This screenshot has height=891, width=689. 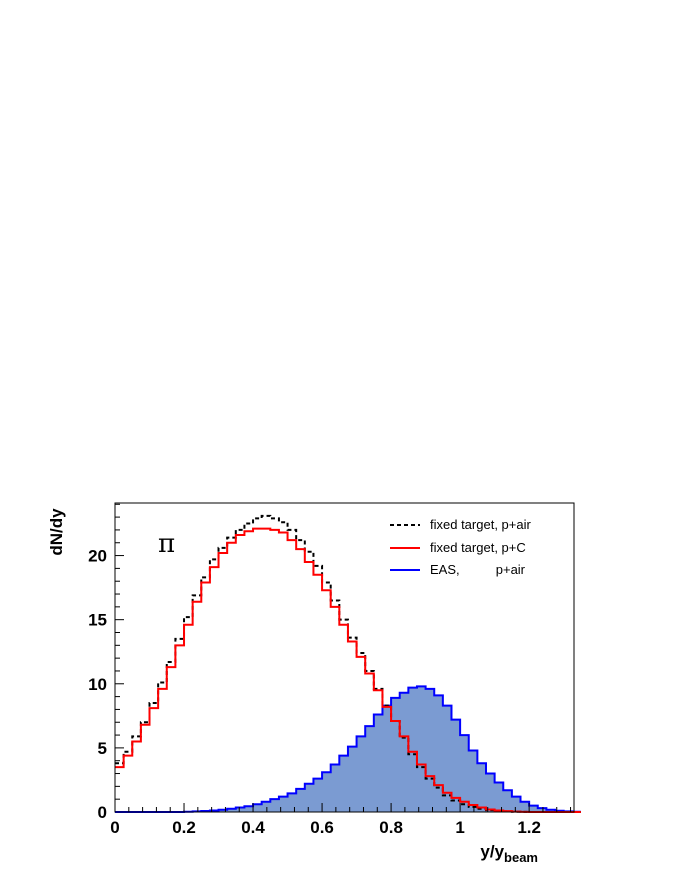 What do you see at coordinates (529, 827) in the screenshot?
I see `x-tick-label: 1.2` at bounding box center [529, 827].